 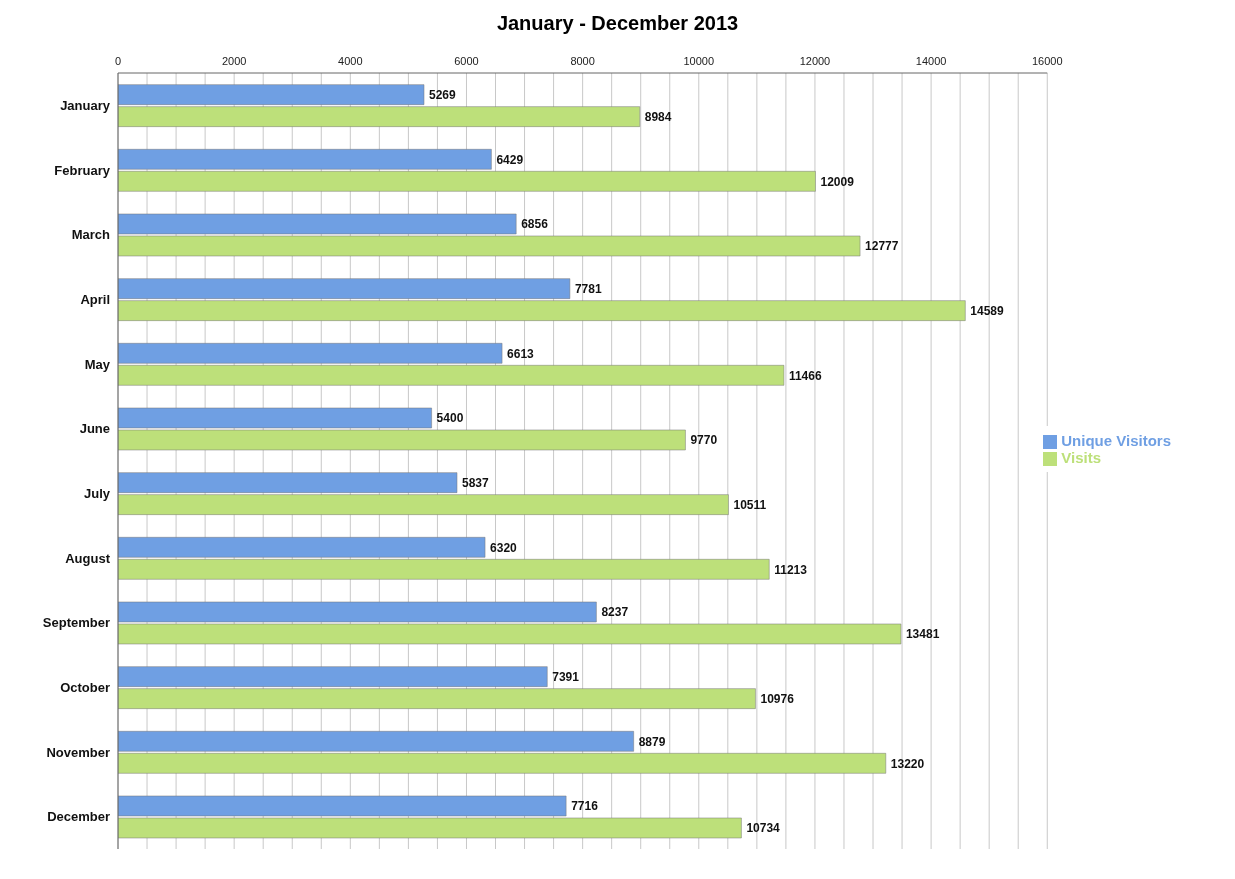 What do you see at coordinates (118, 61) in the screenshot?
I see `x-tick-label: 0` at bounding box center [118, 61].